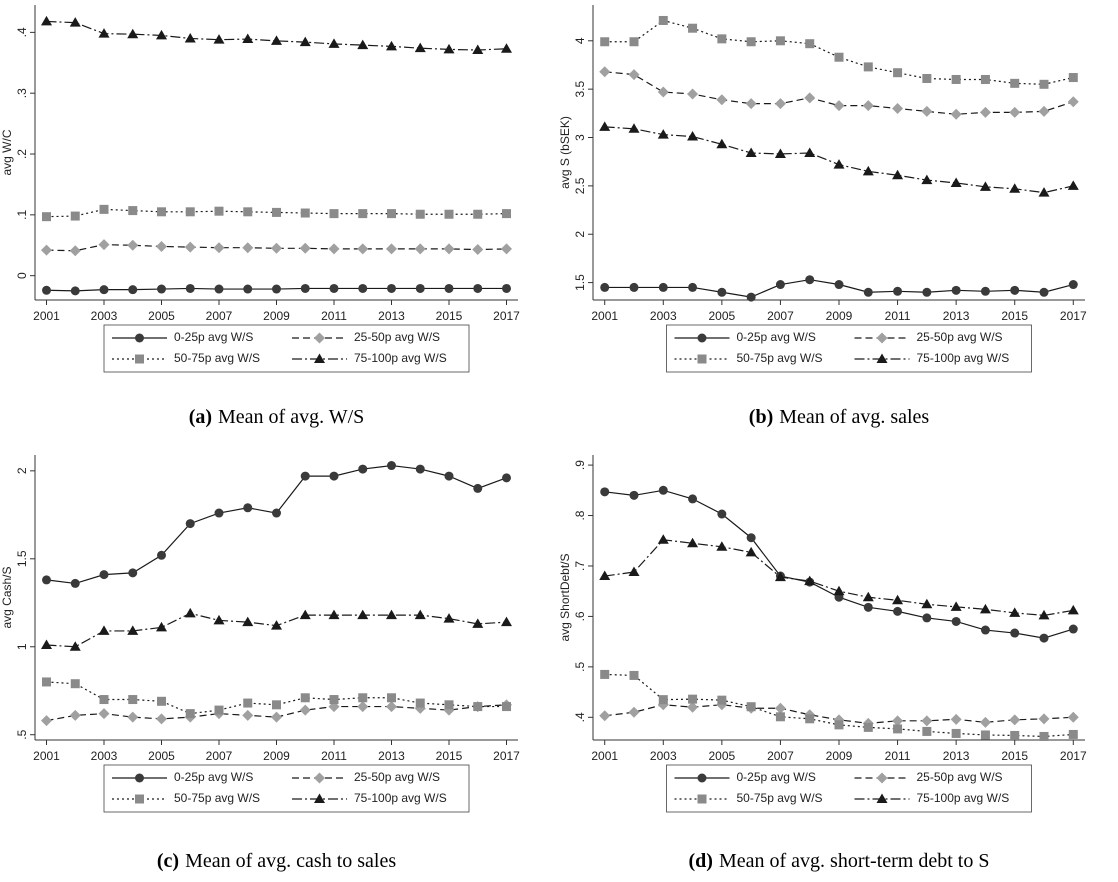  I want to click on y-tick-label: .1, so click(22, 215).